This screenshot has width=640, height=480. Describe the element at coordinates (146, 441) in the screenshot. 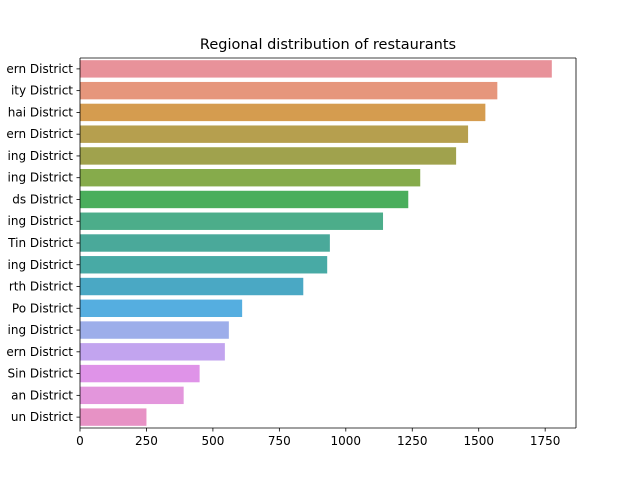

I see `x-tick-label: 250` at that location.